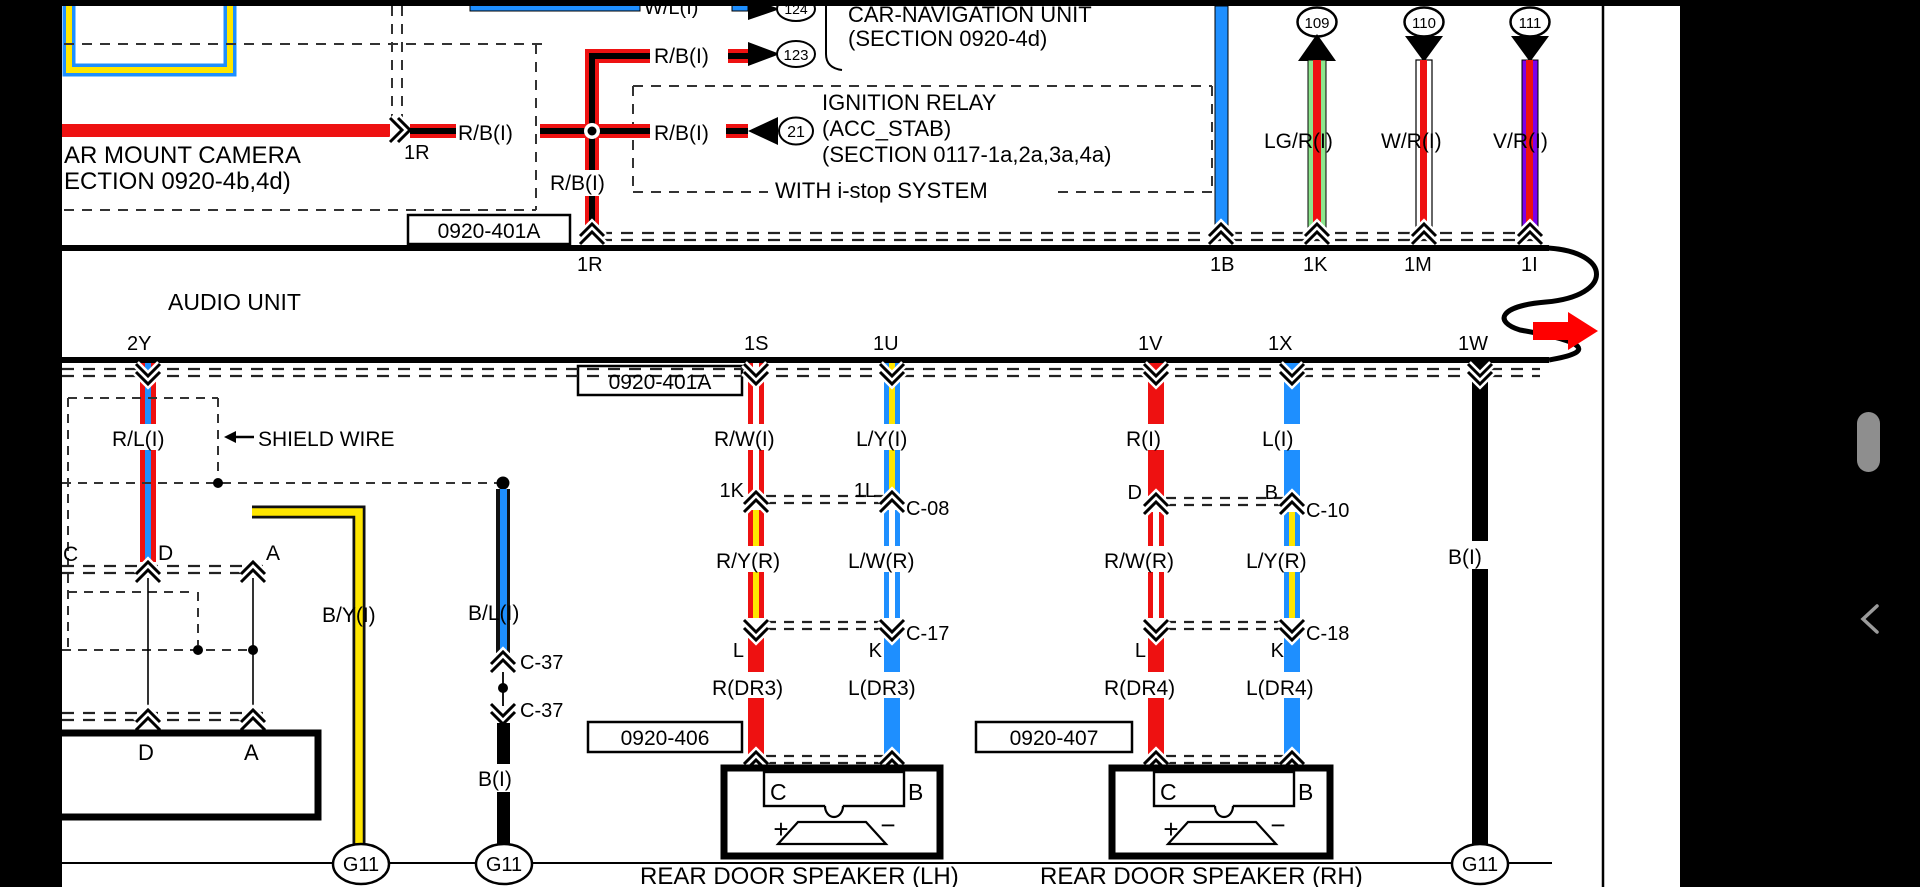 The width and height of the screenshot is (1920, 887). I want to click on connector-pin: L, so click(1140, 651).